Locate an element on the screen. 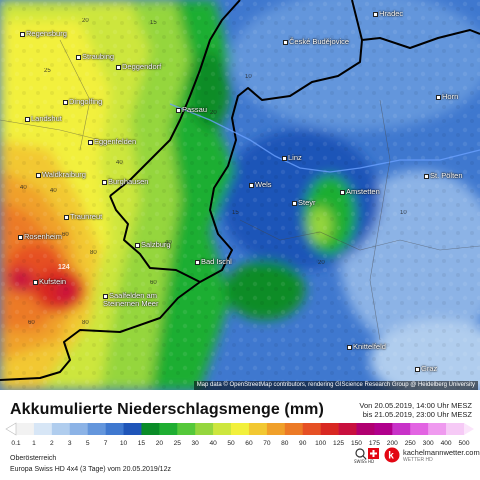  city-name: České Budějovice is located at coordinates (319, 41).